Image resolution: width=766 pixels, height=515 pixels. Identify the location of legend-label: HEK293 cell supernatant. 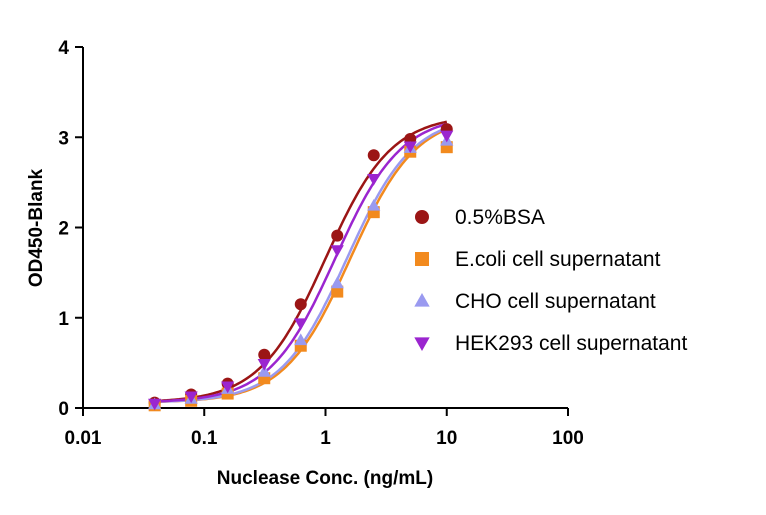
(571, 343).